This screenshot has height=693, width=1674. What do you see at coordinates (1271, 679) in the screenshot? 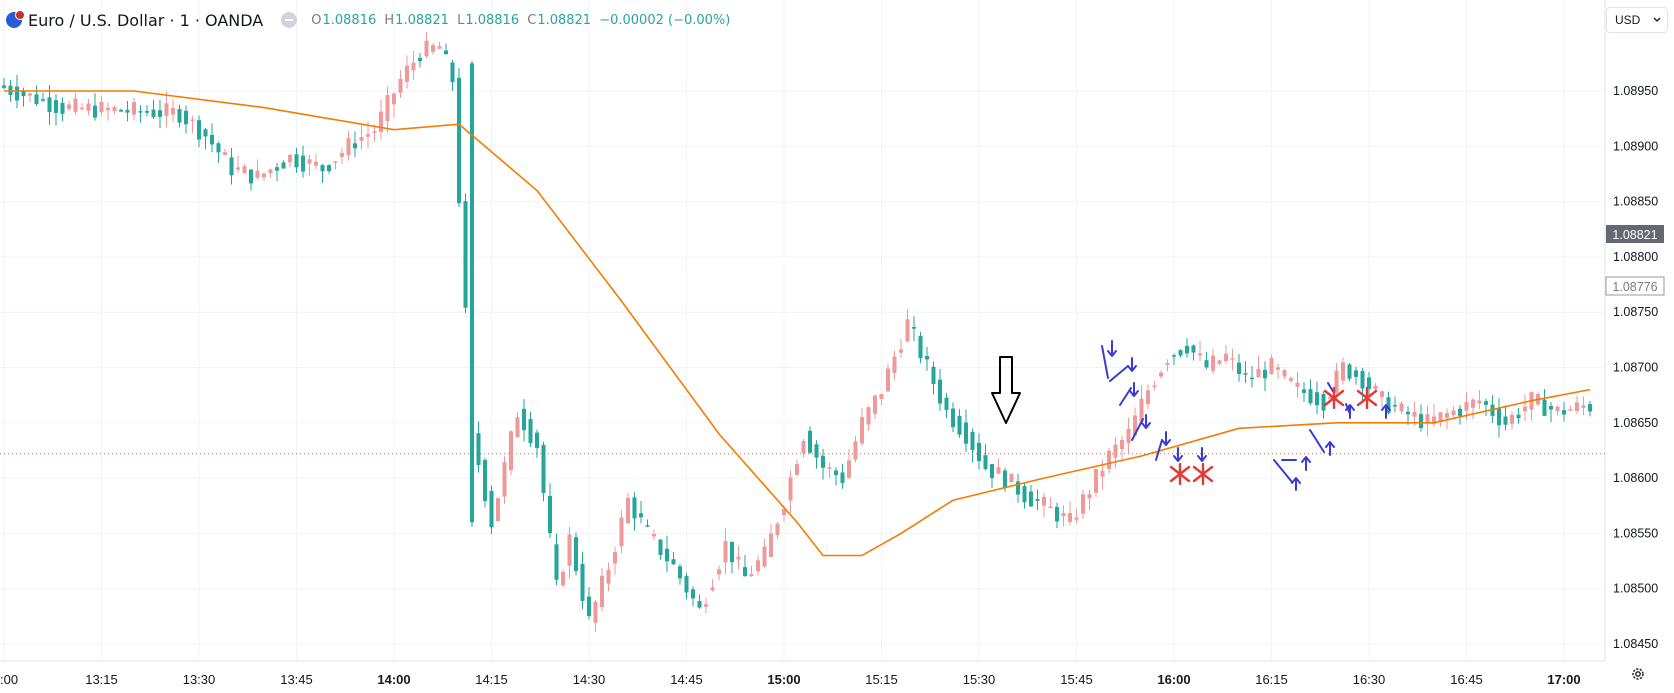
I see `x-tick-label: 16:15` at bounding box center [1271, 679].